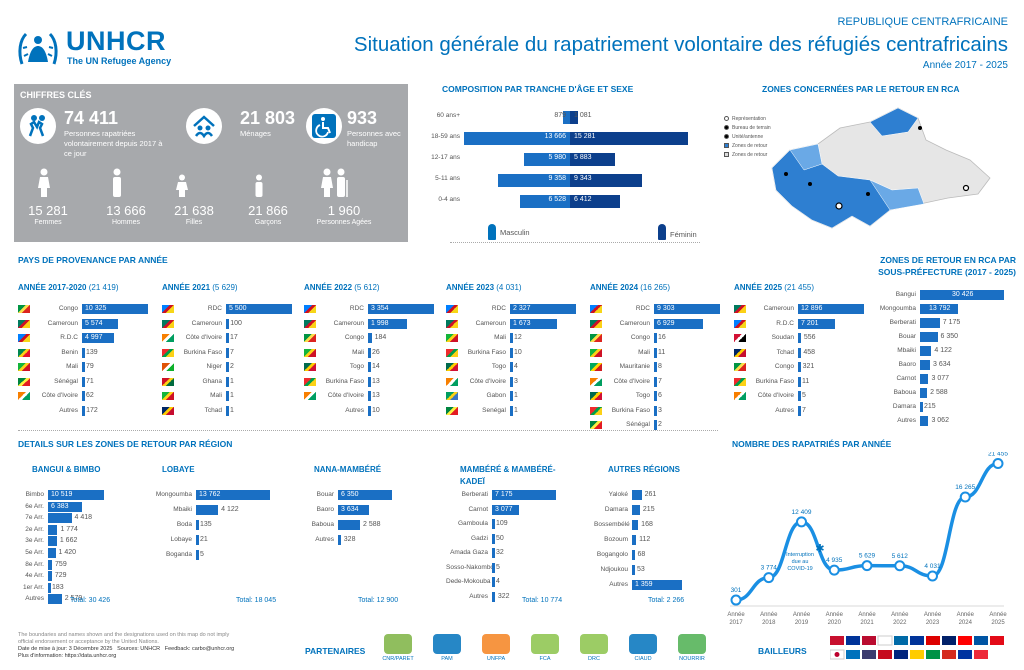  Describe the element at coordinates (447, 659) in the screenshot. I see `partner-name: PAM` at that location.